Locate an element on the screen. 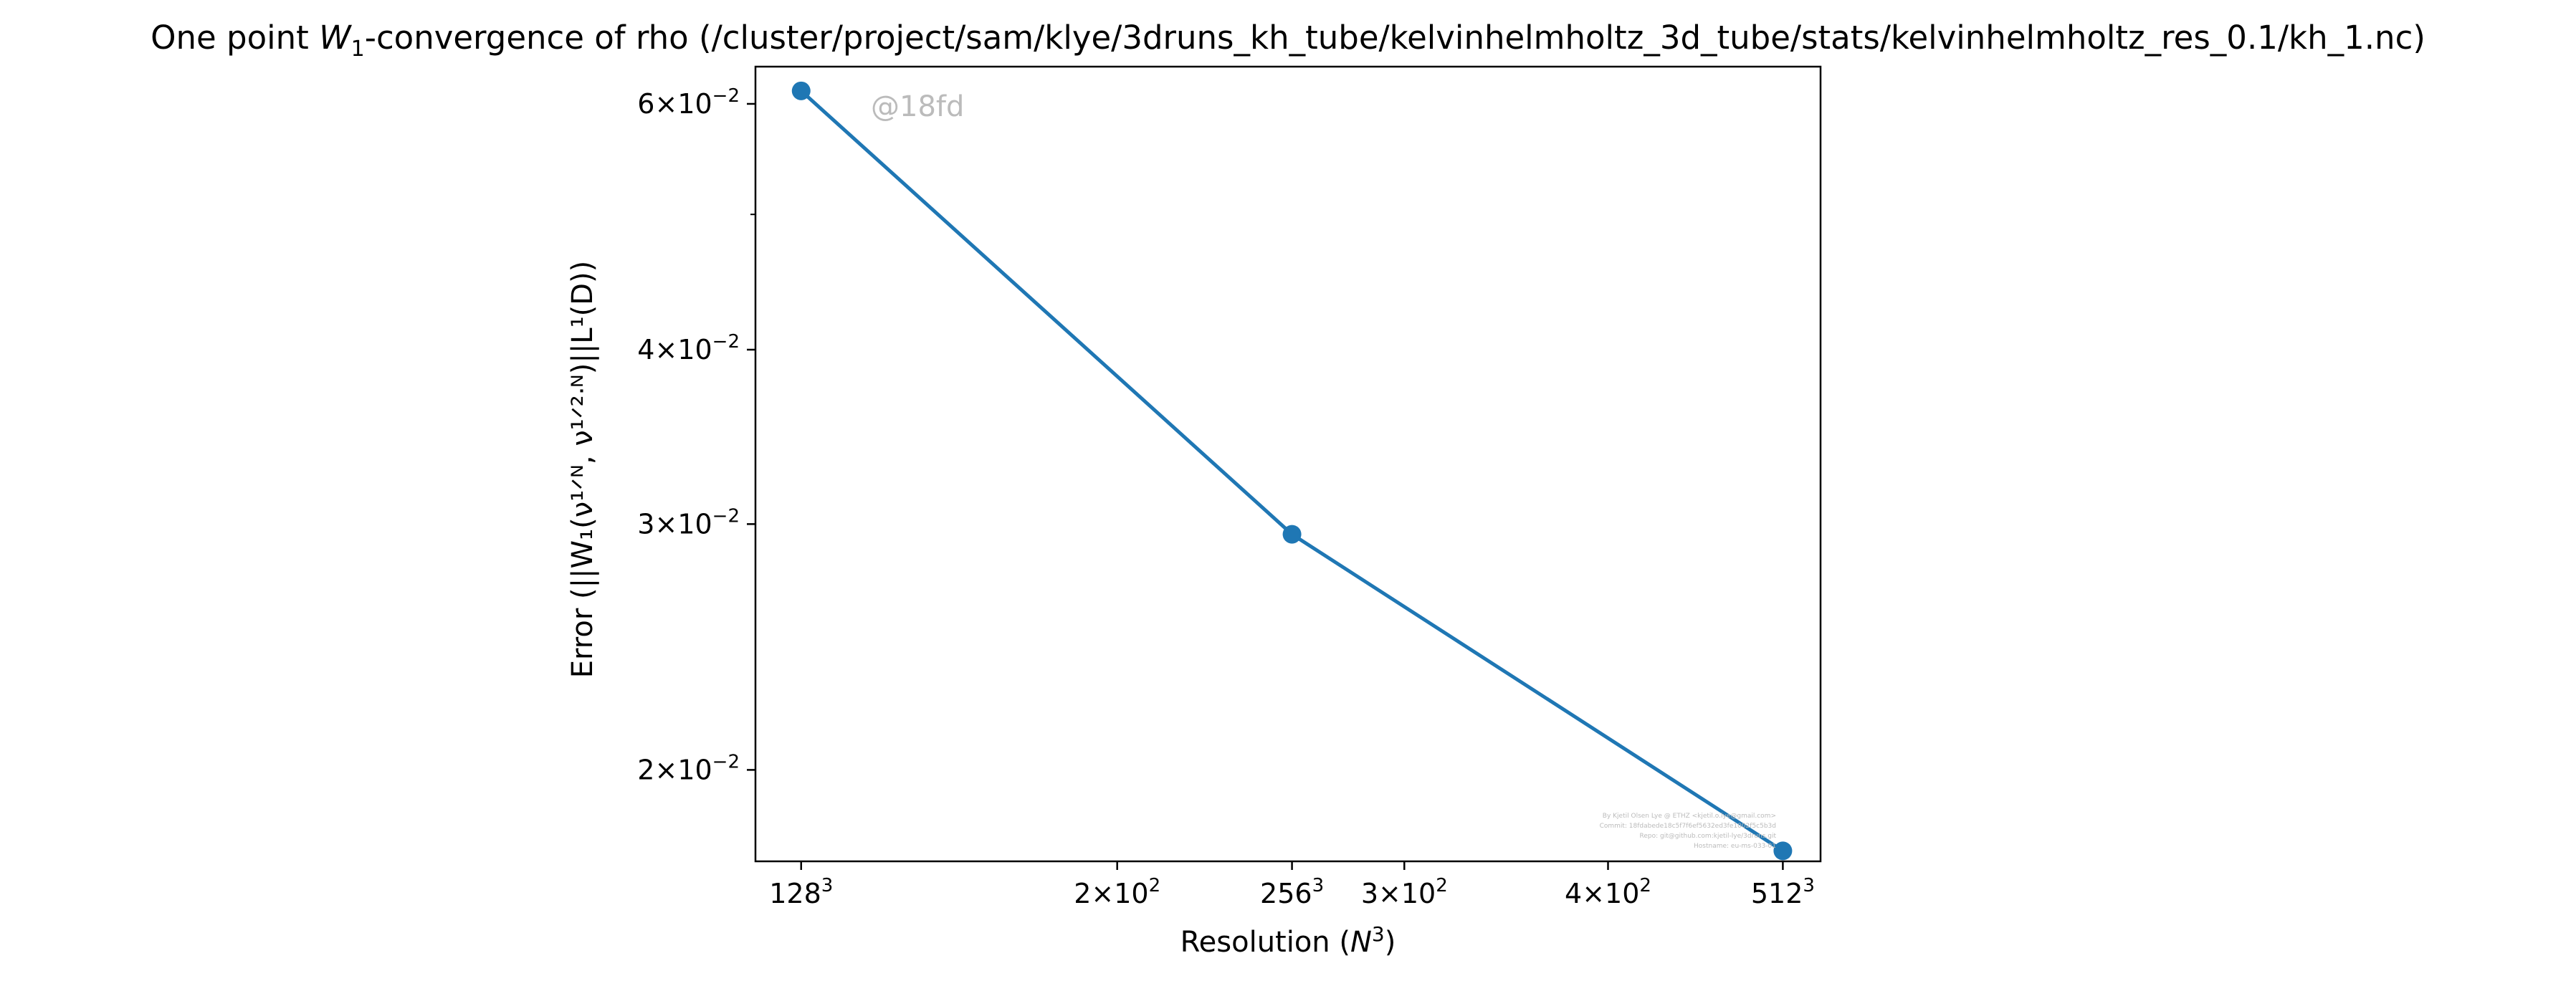 Image resolution: width=2576 pixels, height=981 pixels. y-tick-label: 4×10−2 is located at coordinates (688, 348).